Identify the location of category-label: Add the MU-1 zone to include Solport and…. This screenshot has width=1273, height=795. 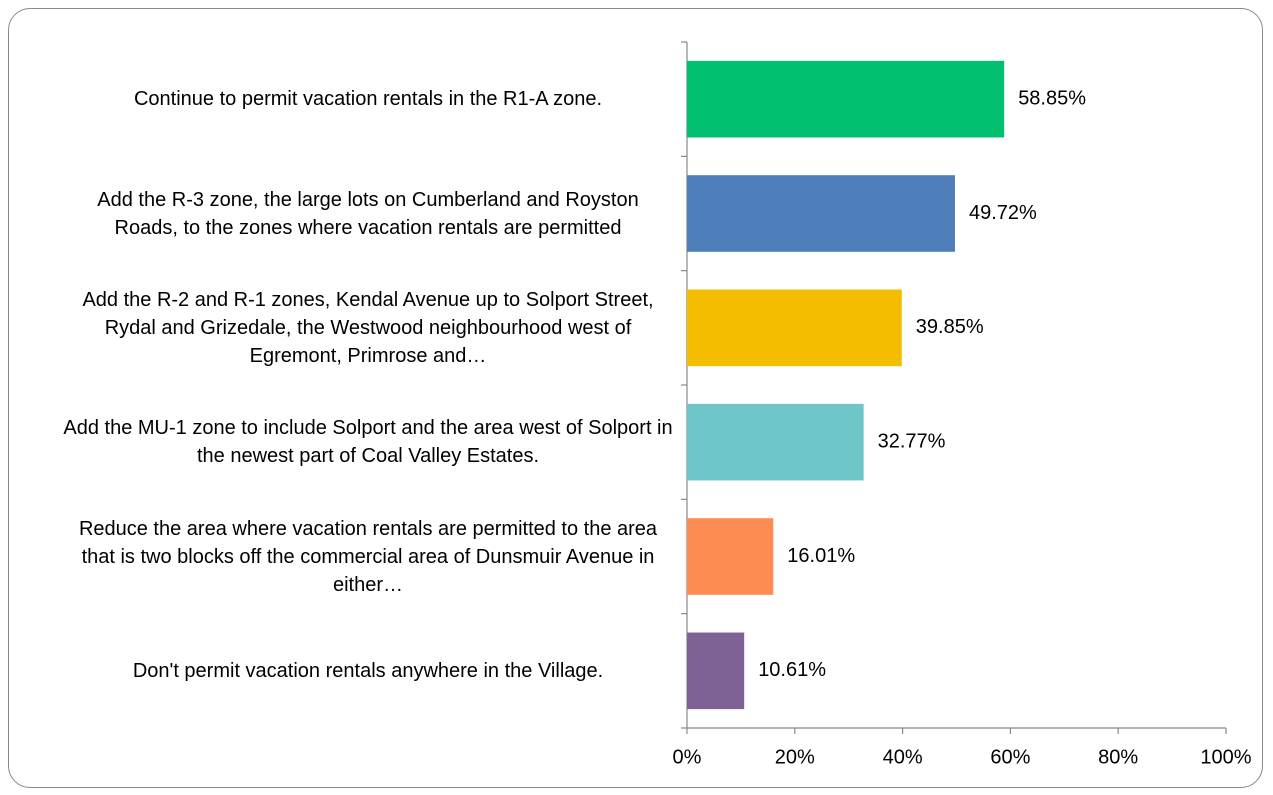
(368, 442).